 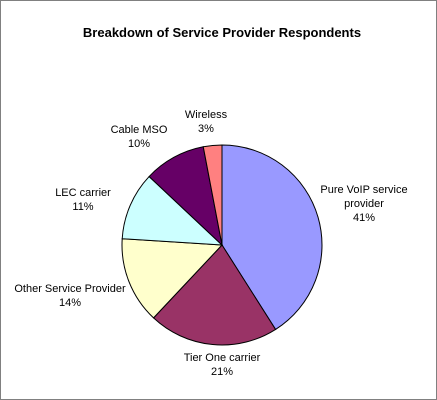 What do you see at coordinates (363, 190) in the screenshot?
I see `slice-name-label: Pure VoIP service` at bounding box center [363, 190].